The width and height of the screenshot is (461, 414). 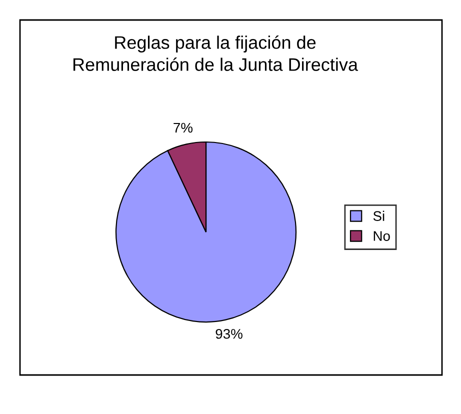 What do you see at coordinates (378, 215) in the screenshot?
I see `legend-label: Si` at bounding box center [378, 215].